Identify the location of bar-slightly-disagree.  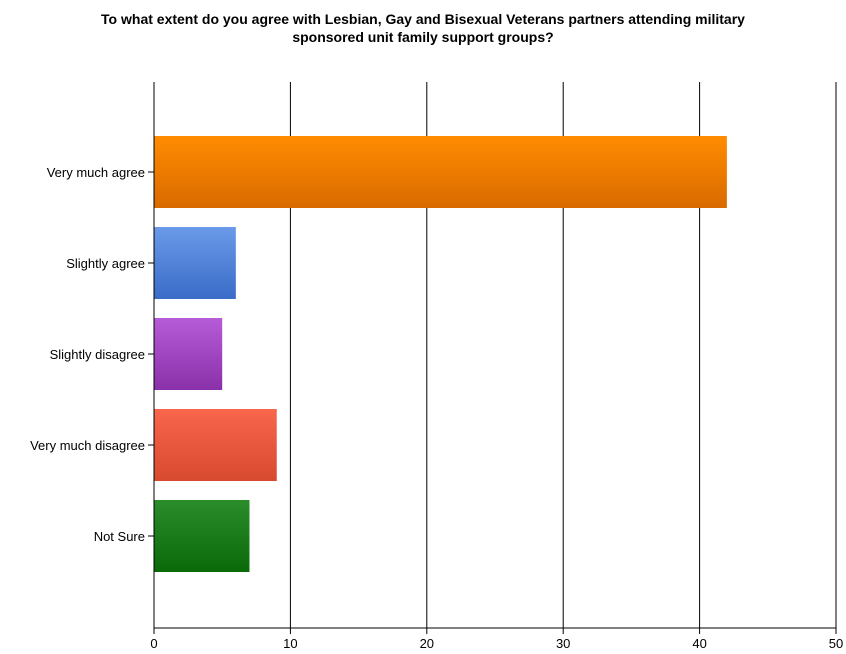
(188, 354).